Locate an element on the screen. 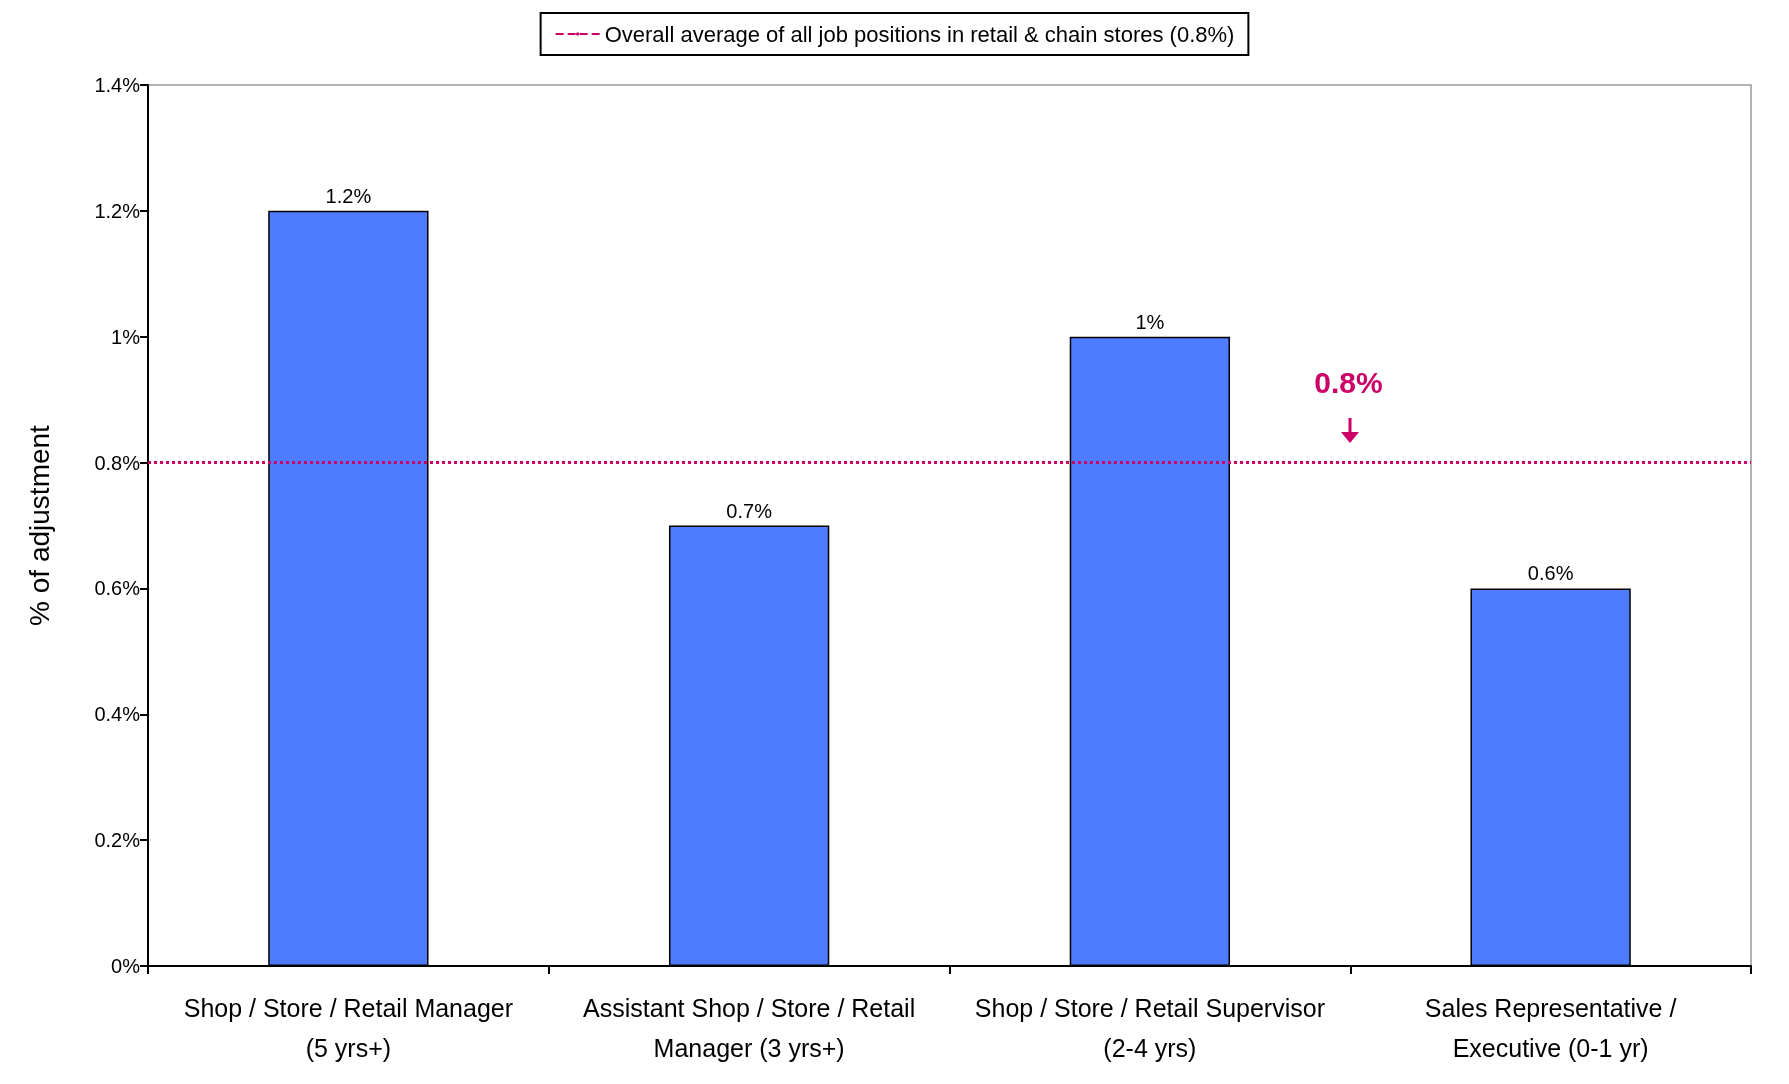  data-label: 0.7% is located at coordinates (749, 510).